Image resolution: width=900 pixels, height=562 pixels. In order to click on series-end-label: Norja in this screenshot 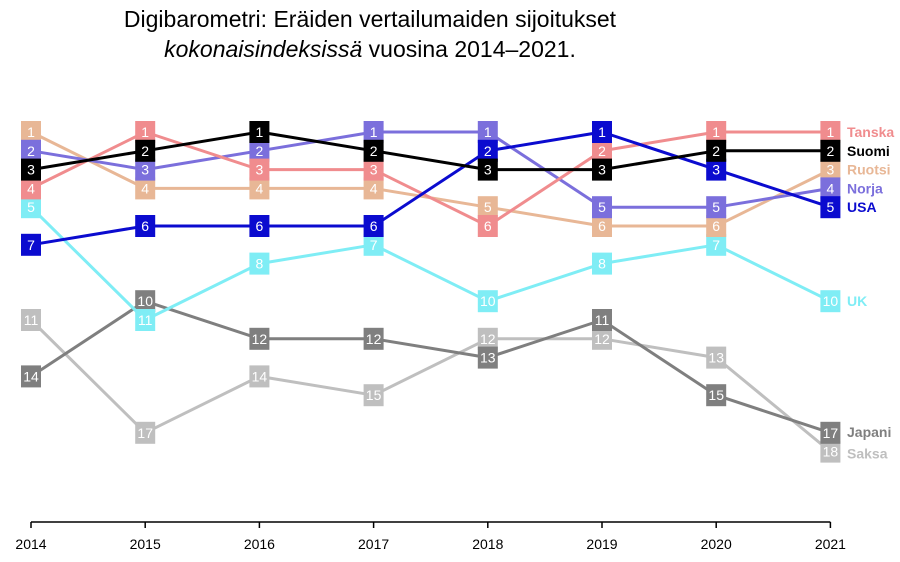, I will do `click(865, 188)`.